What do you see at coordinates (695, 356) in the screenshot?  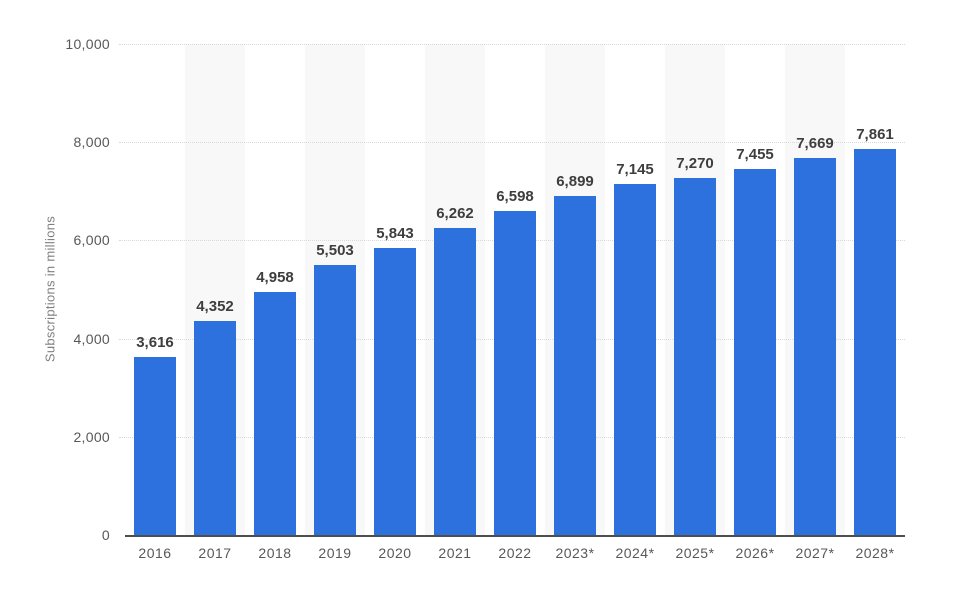 I see `bar-2025*` at bounding box center [695, 356].